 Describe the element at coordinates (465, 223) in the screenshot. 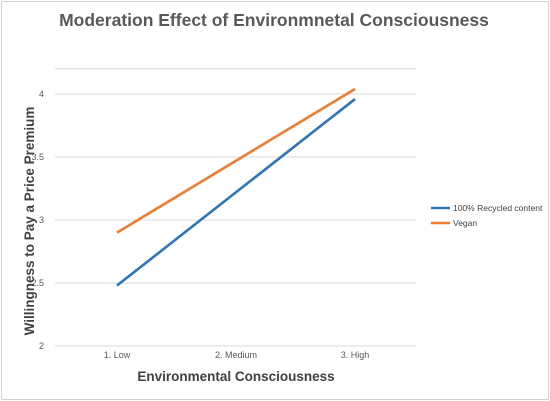

I see `legend-label: Vegan` at that location.